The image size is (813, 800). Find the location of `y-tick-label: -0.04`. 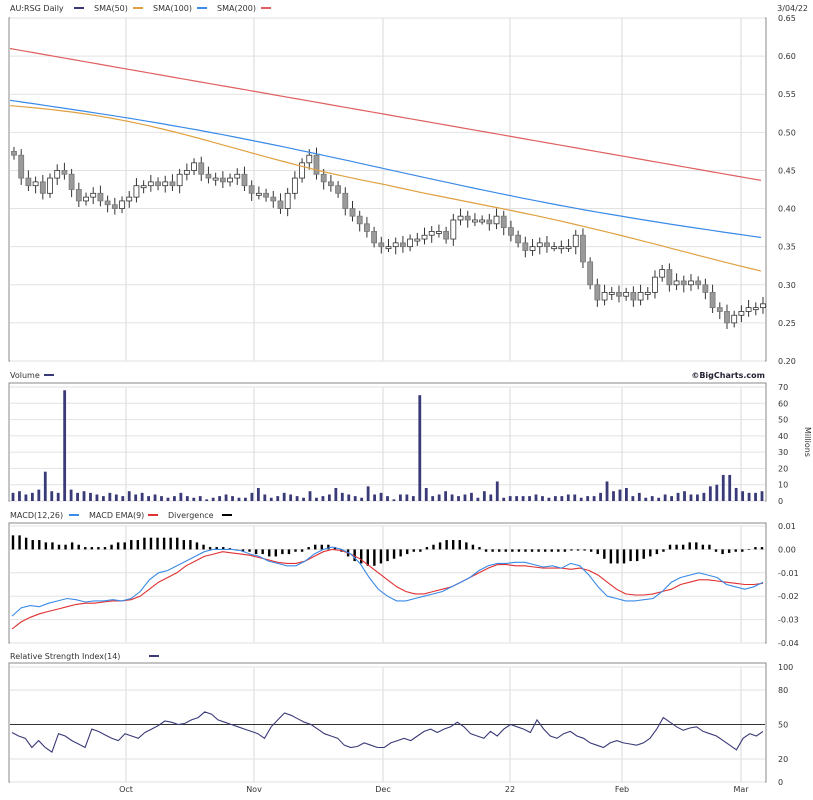

y-tick-label: -0.04 is located at coordinates (788, 643).